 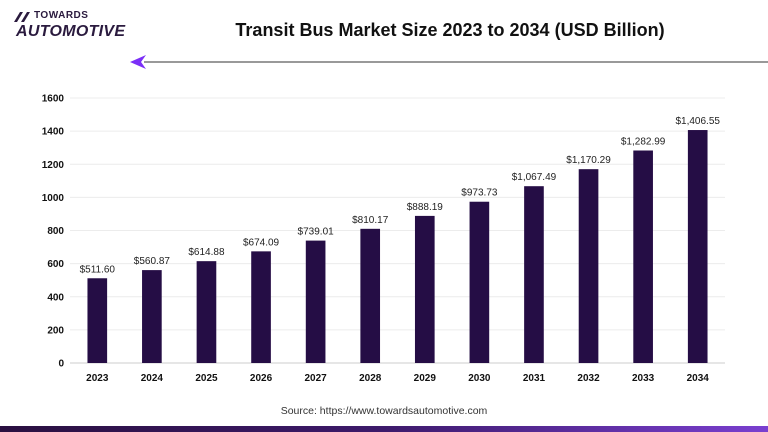 What do you see at coordinates (206, 378) in the screenshot?
I see `x-tick-label: 2025` at bounding box center [206, 378].